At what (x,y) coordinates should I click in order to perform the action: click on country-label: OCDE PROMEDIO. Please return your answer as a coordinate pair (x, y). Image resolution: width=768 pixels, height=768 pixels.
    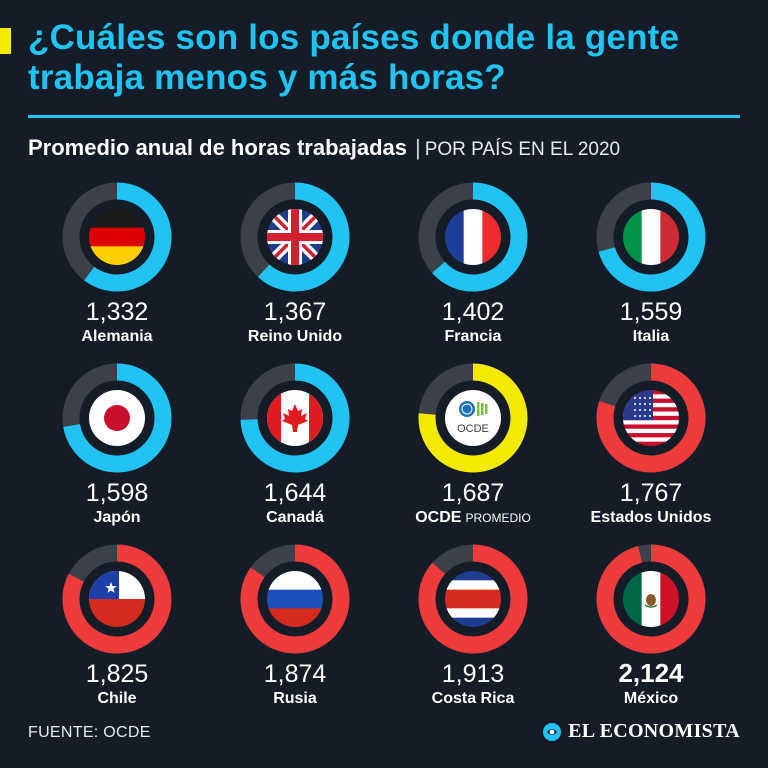
    Looking at the image, I should click on (473, 517).